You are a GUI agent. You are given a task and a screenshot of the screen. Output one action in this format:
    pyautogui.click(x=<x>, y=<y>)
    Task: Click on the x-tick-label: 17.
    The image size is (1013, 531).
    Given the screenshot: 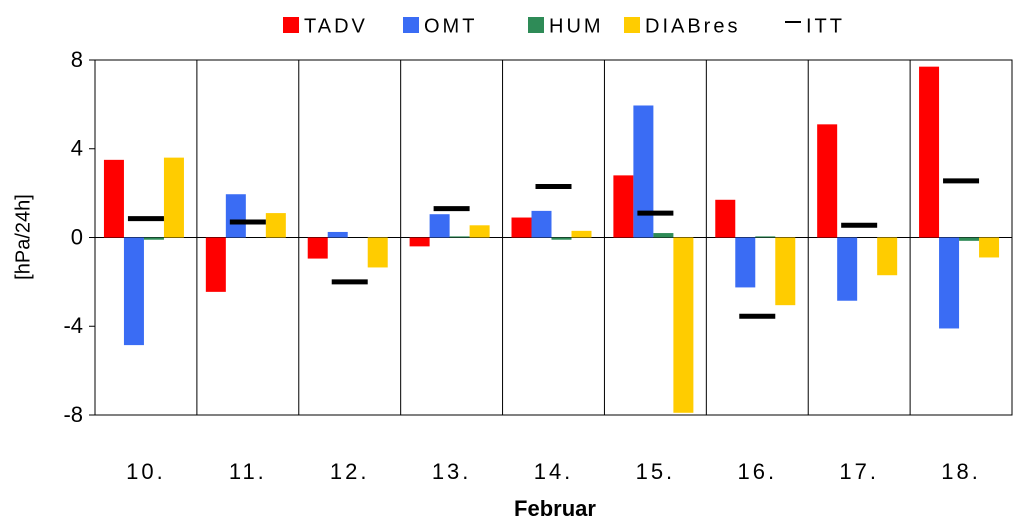 What is the action you would take?
    pyautogui.click(x=859, y=471)
    